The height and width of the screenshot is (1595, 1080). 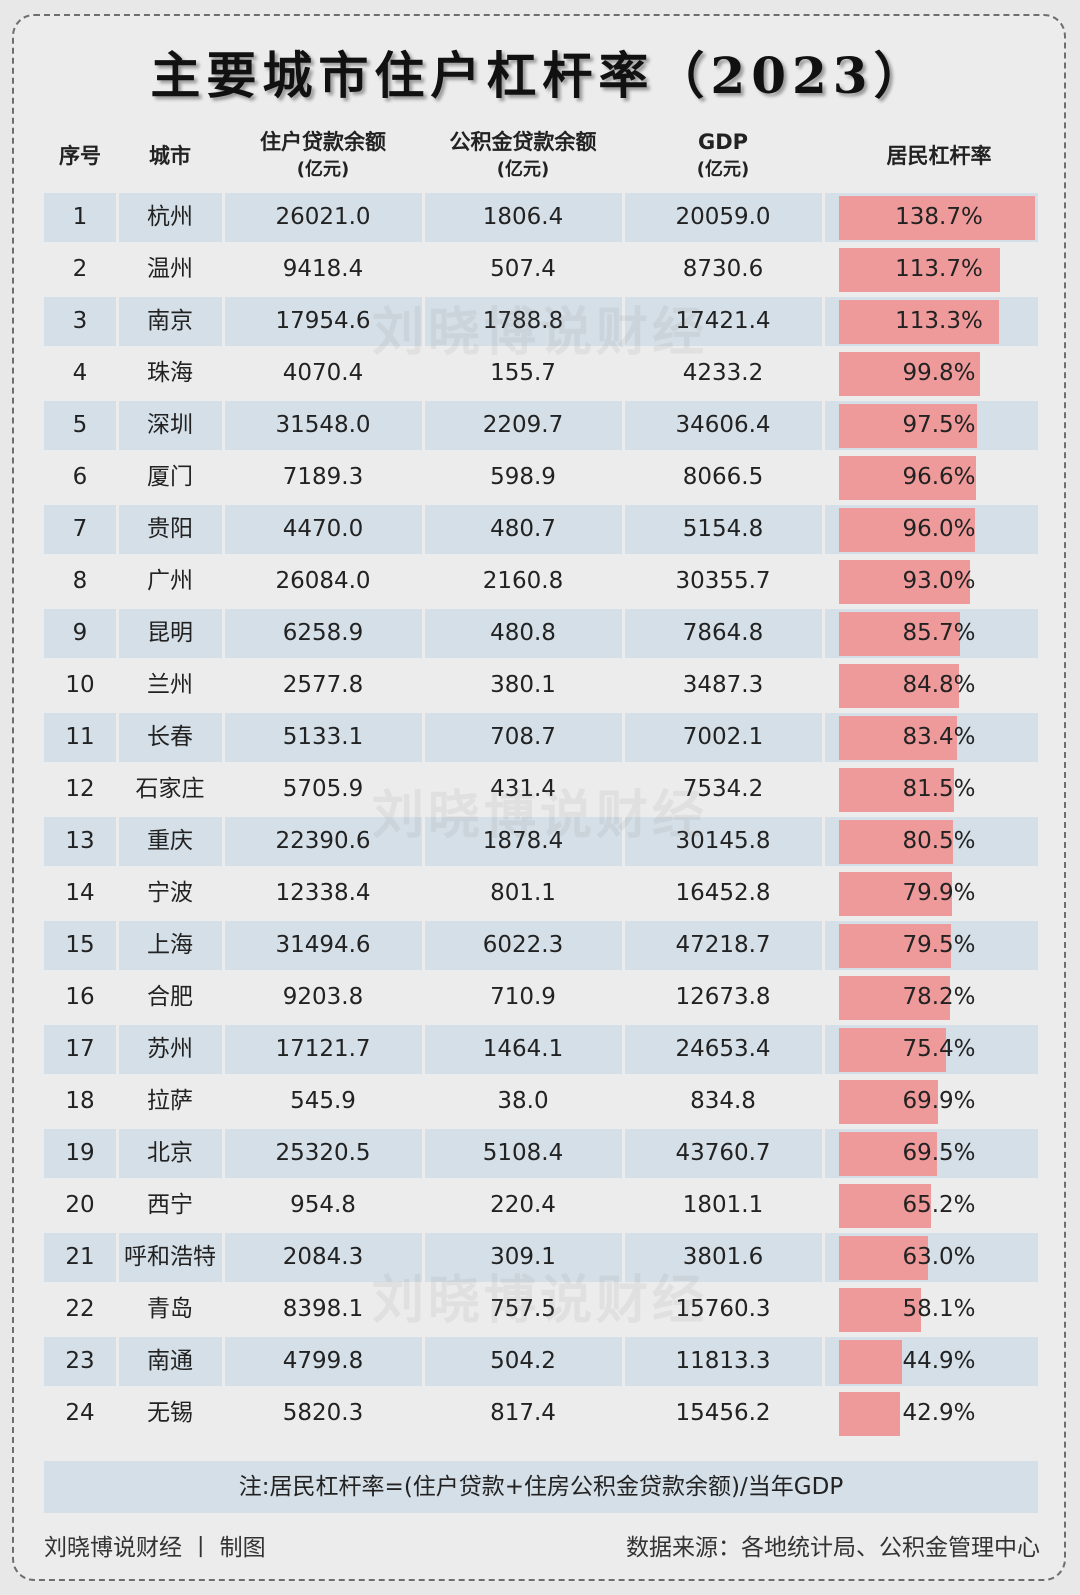 I want to click on cell-gdp: 5154.8, so click(x=723, y=529).